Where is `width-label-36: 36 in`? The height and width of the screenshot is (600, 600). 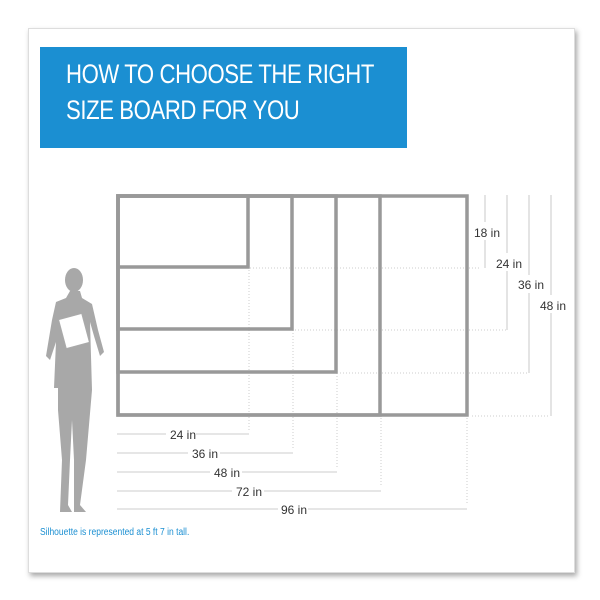 width-label-36: 36 in is located at coordinates (205, 454).